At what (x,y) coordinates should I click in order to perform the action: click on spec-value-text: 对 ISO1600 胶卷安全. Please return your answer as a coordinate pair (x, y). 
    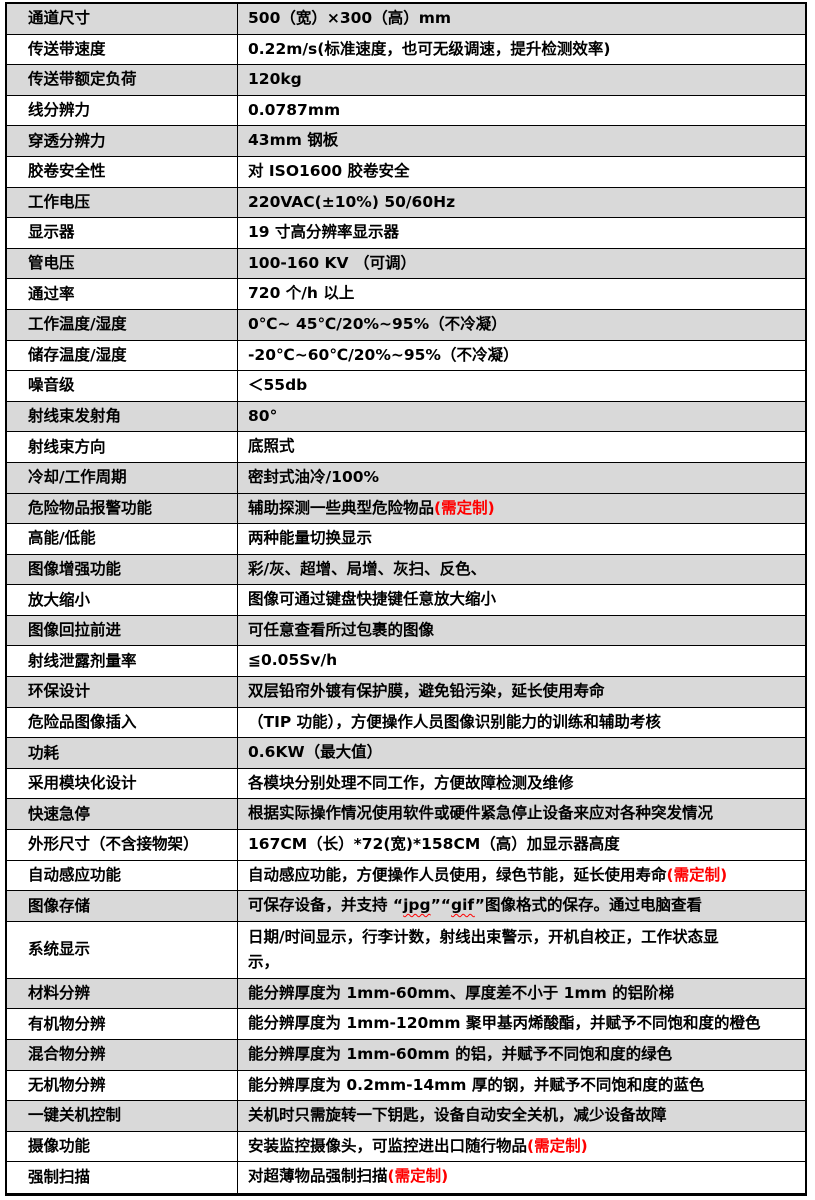
    Looking at the image, I should click on (329, 170).